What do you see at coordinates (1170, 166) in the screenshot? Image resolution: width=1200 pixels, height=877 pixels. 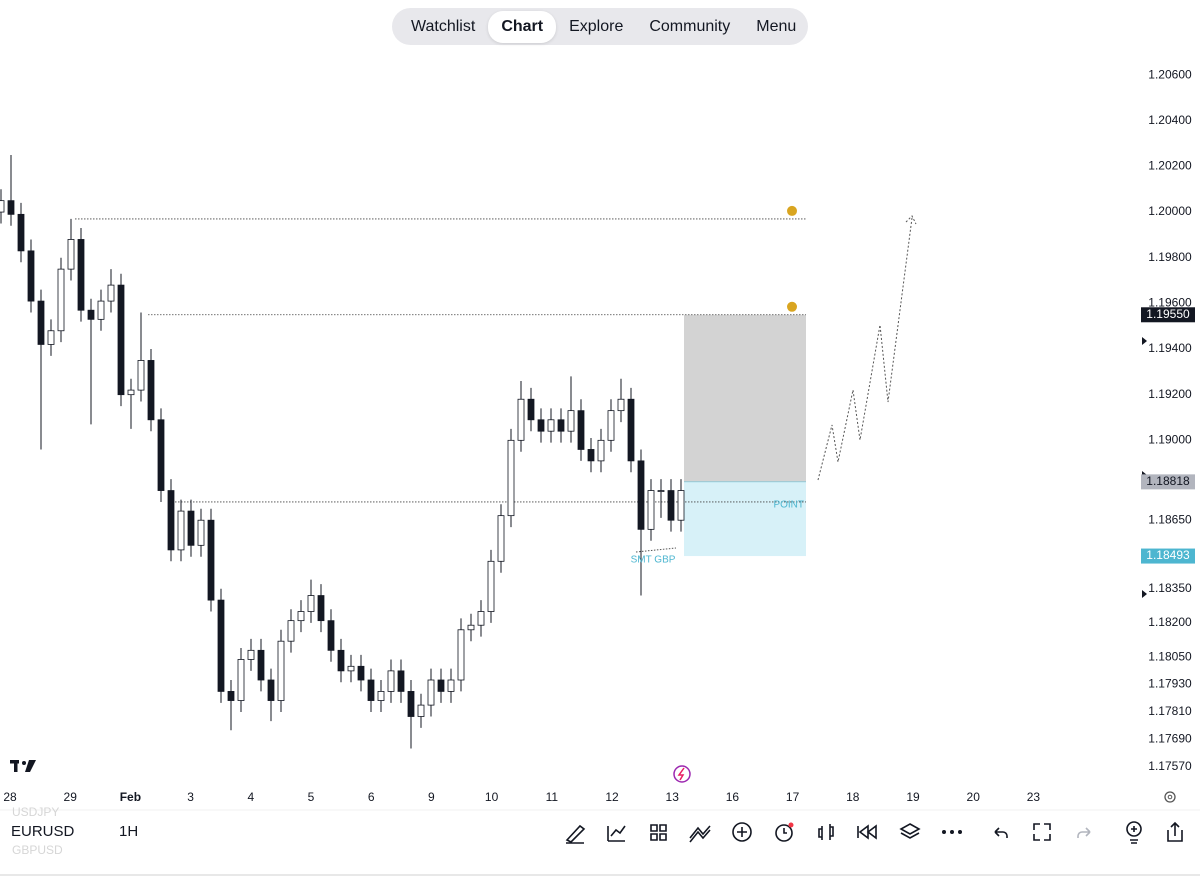 I see `y-tick-label: 1.20200` at bounding box center [1170, 166].